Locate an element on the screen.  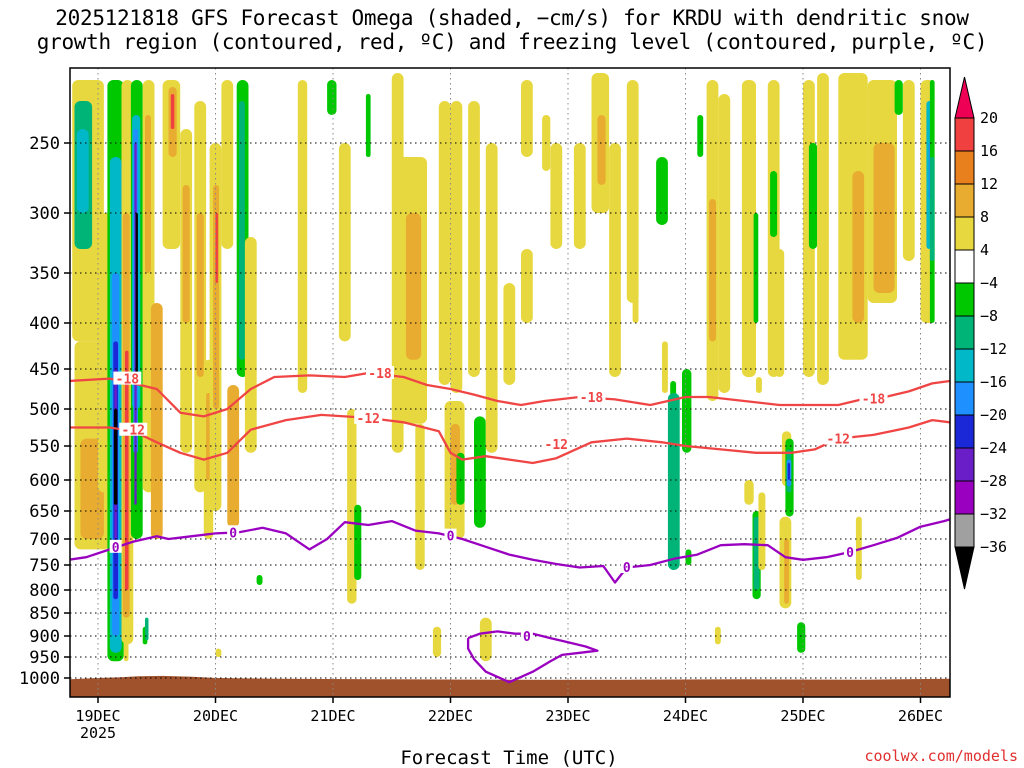
x-tick-label: 25DEC is located at coordinates (802, 716).